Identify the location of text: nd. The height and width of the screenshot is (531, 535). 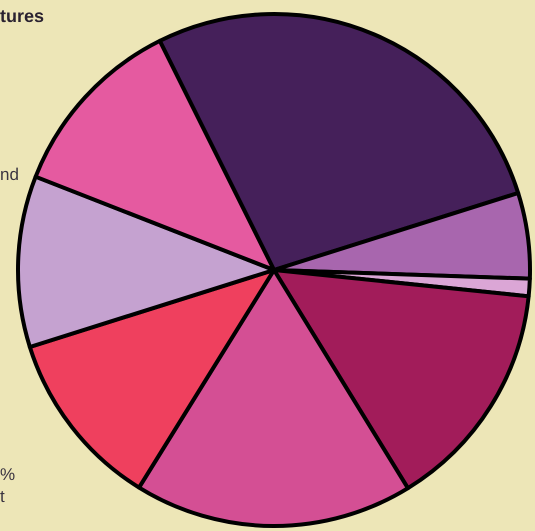
(9, 174).